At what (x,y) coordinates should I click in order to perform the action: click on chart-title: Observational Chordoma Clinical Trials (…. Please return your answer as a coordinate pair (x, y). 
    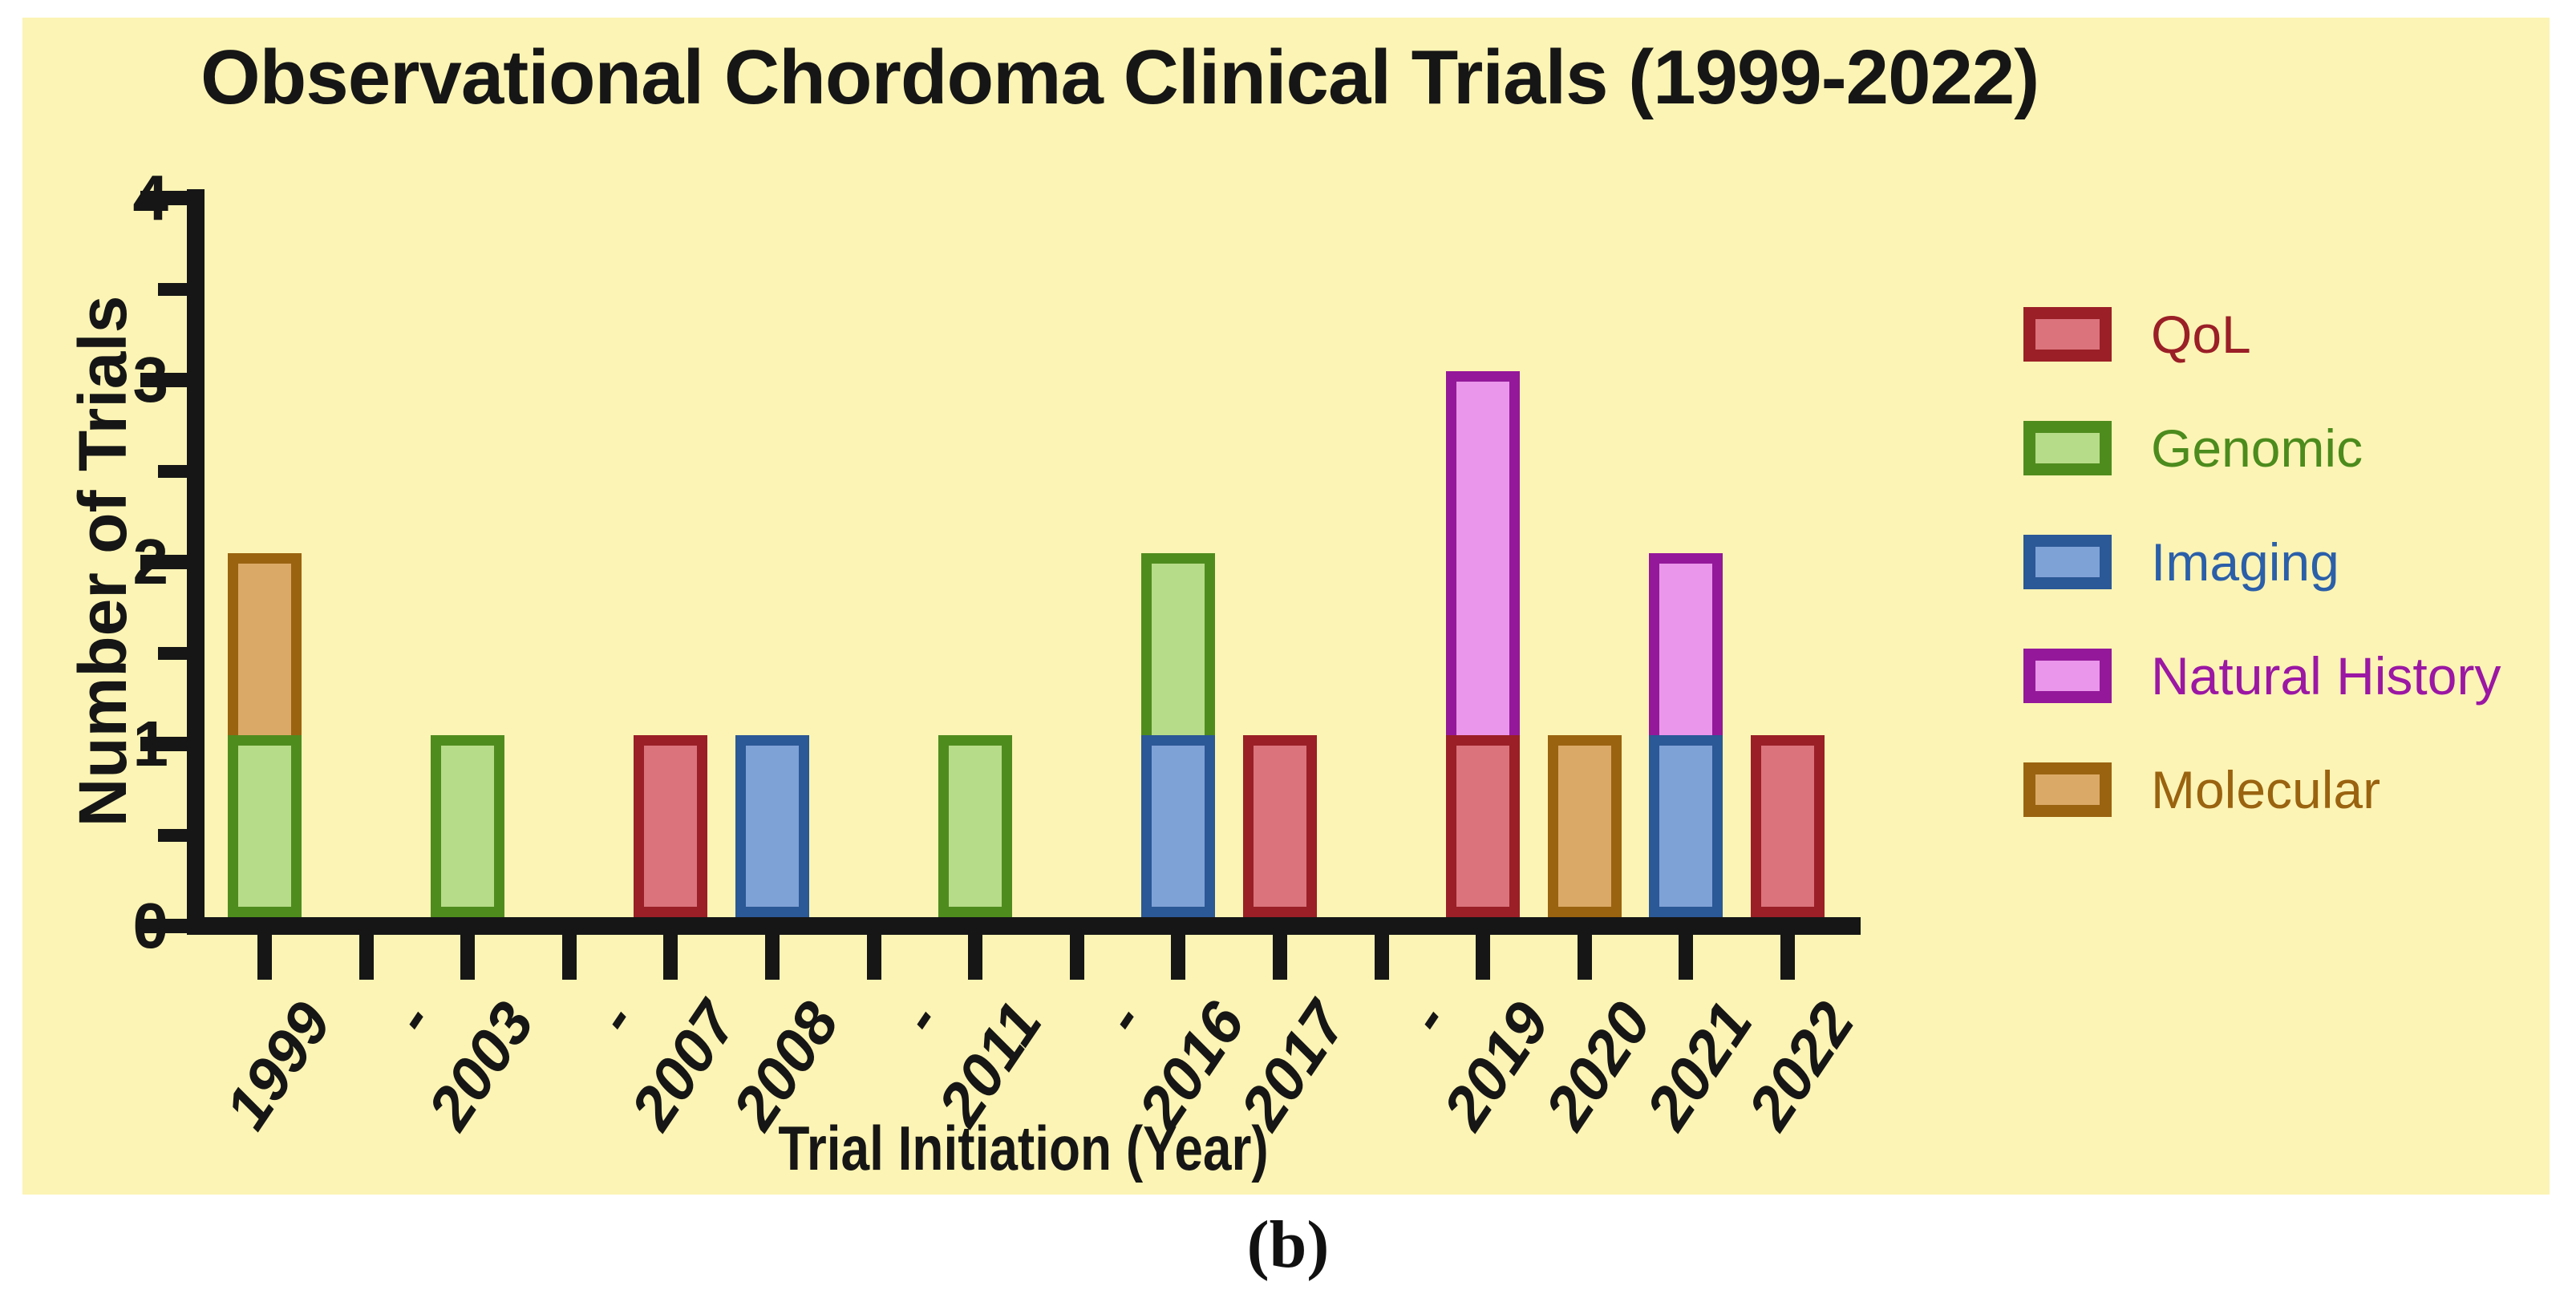
    Looking at the image, I should click on (1119, 77).